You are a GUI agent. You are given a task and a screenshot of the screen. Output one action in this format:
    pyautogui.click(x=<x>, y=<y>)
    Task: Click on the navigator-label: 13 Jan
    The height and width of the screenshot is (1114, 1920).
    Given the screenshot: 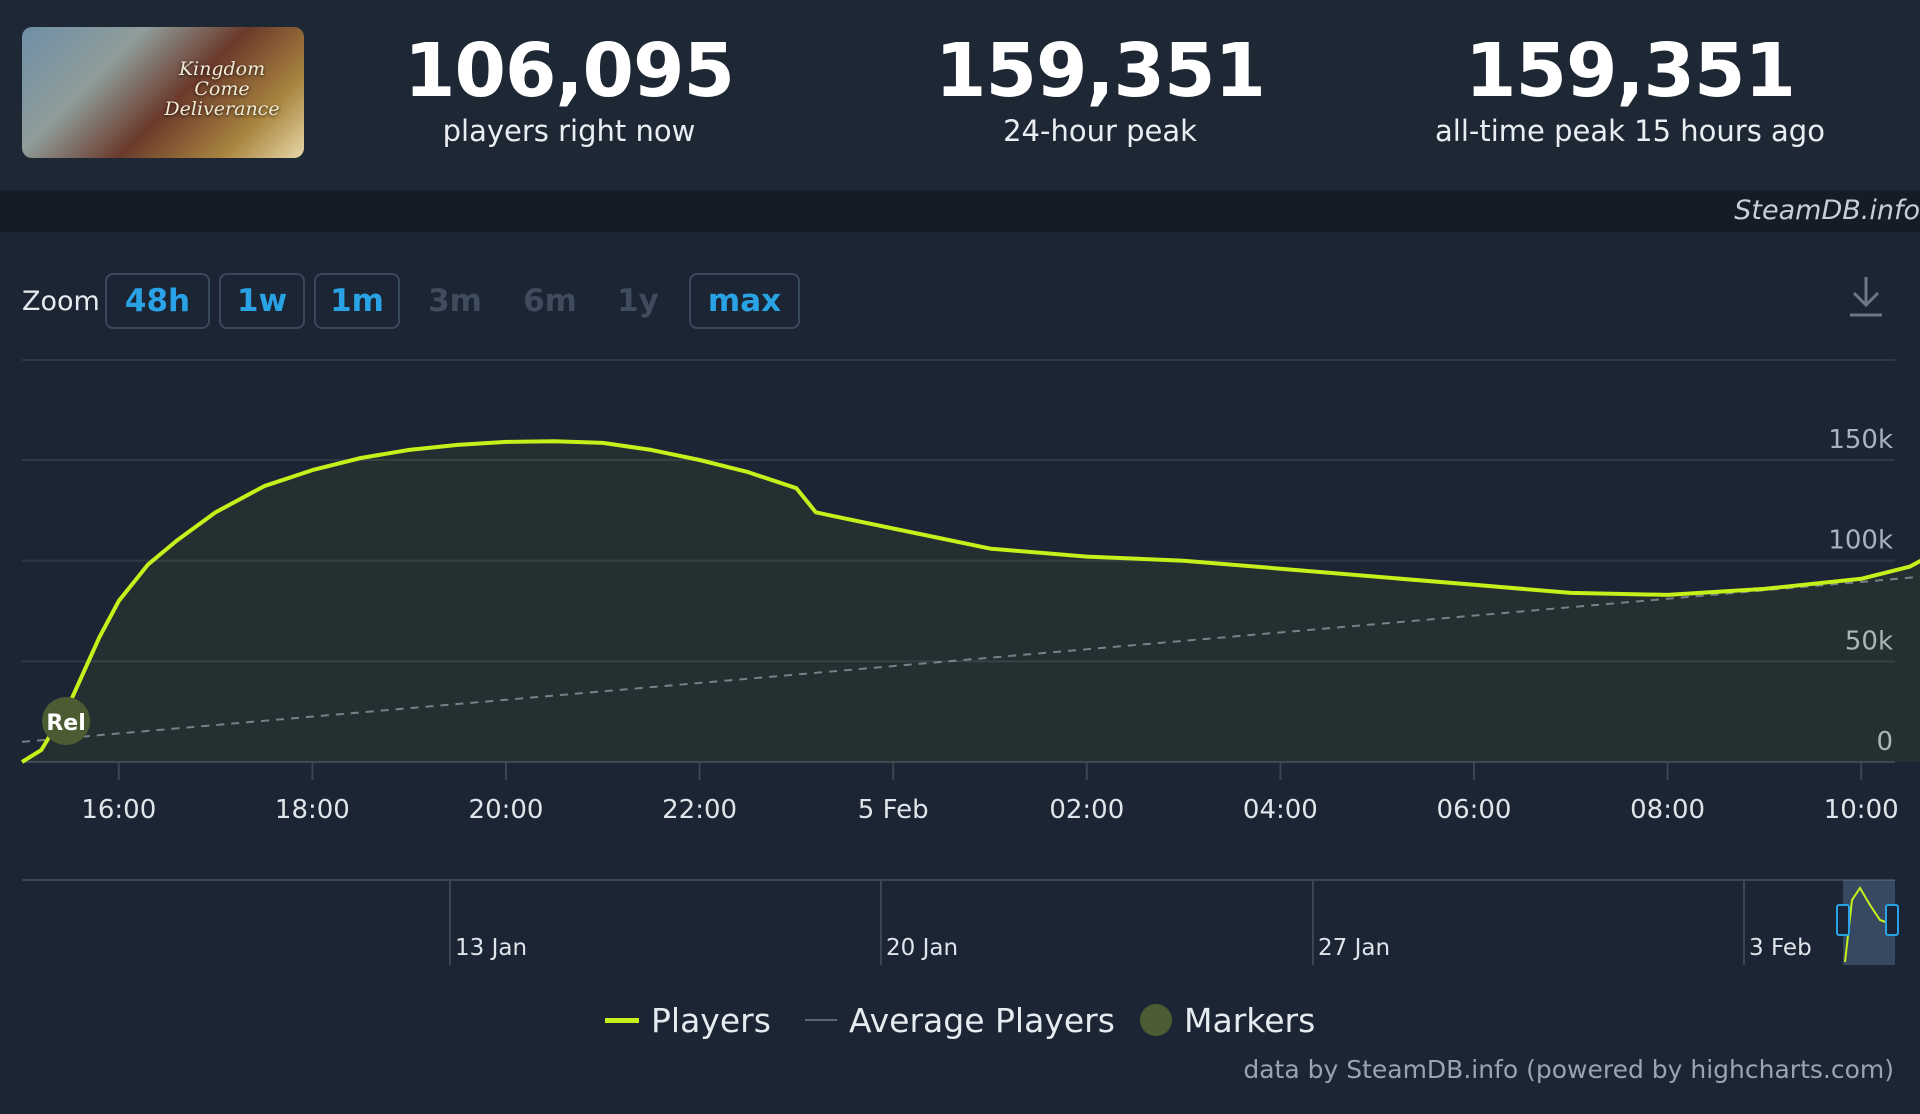 What is the action you would take?
    pyautogui.click(x=491, y=948)
    